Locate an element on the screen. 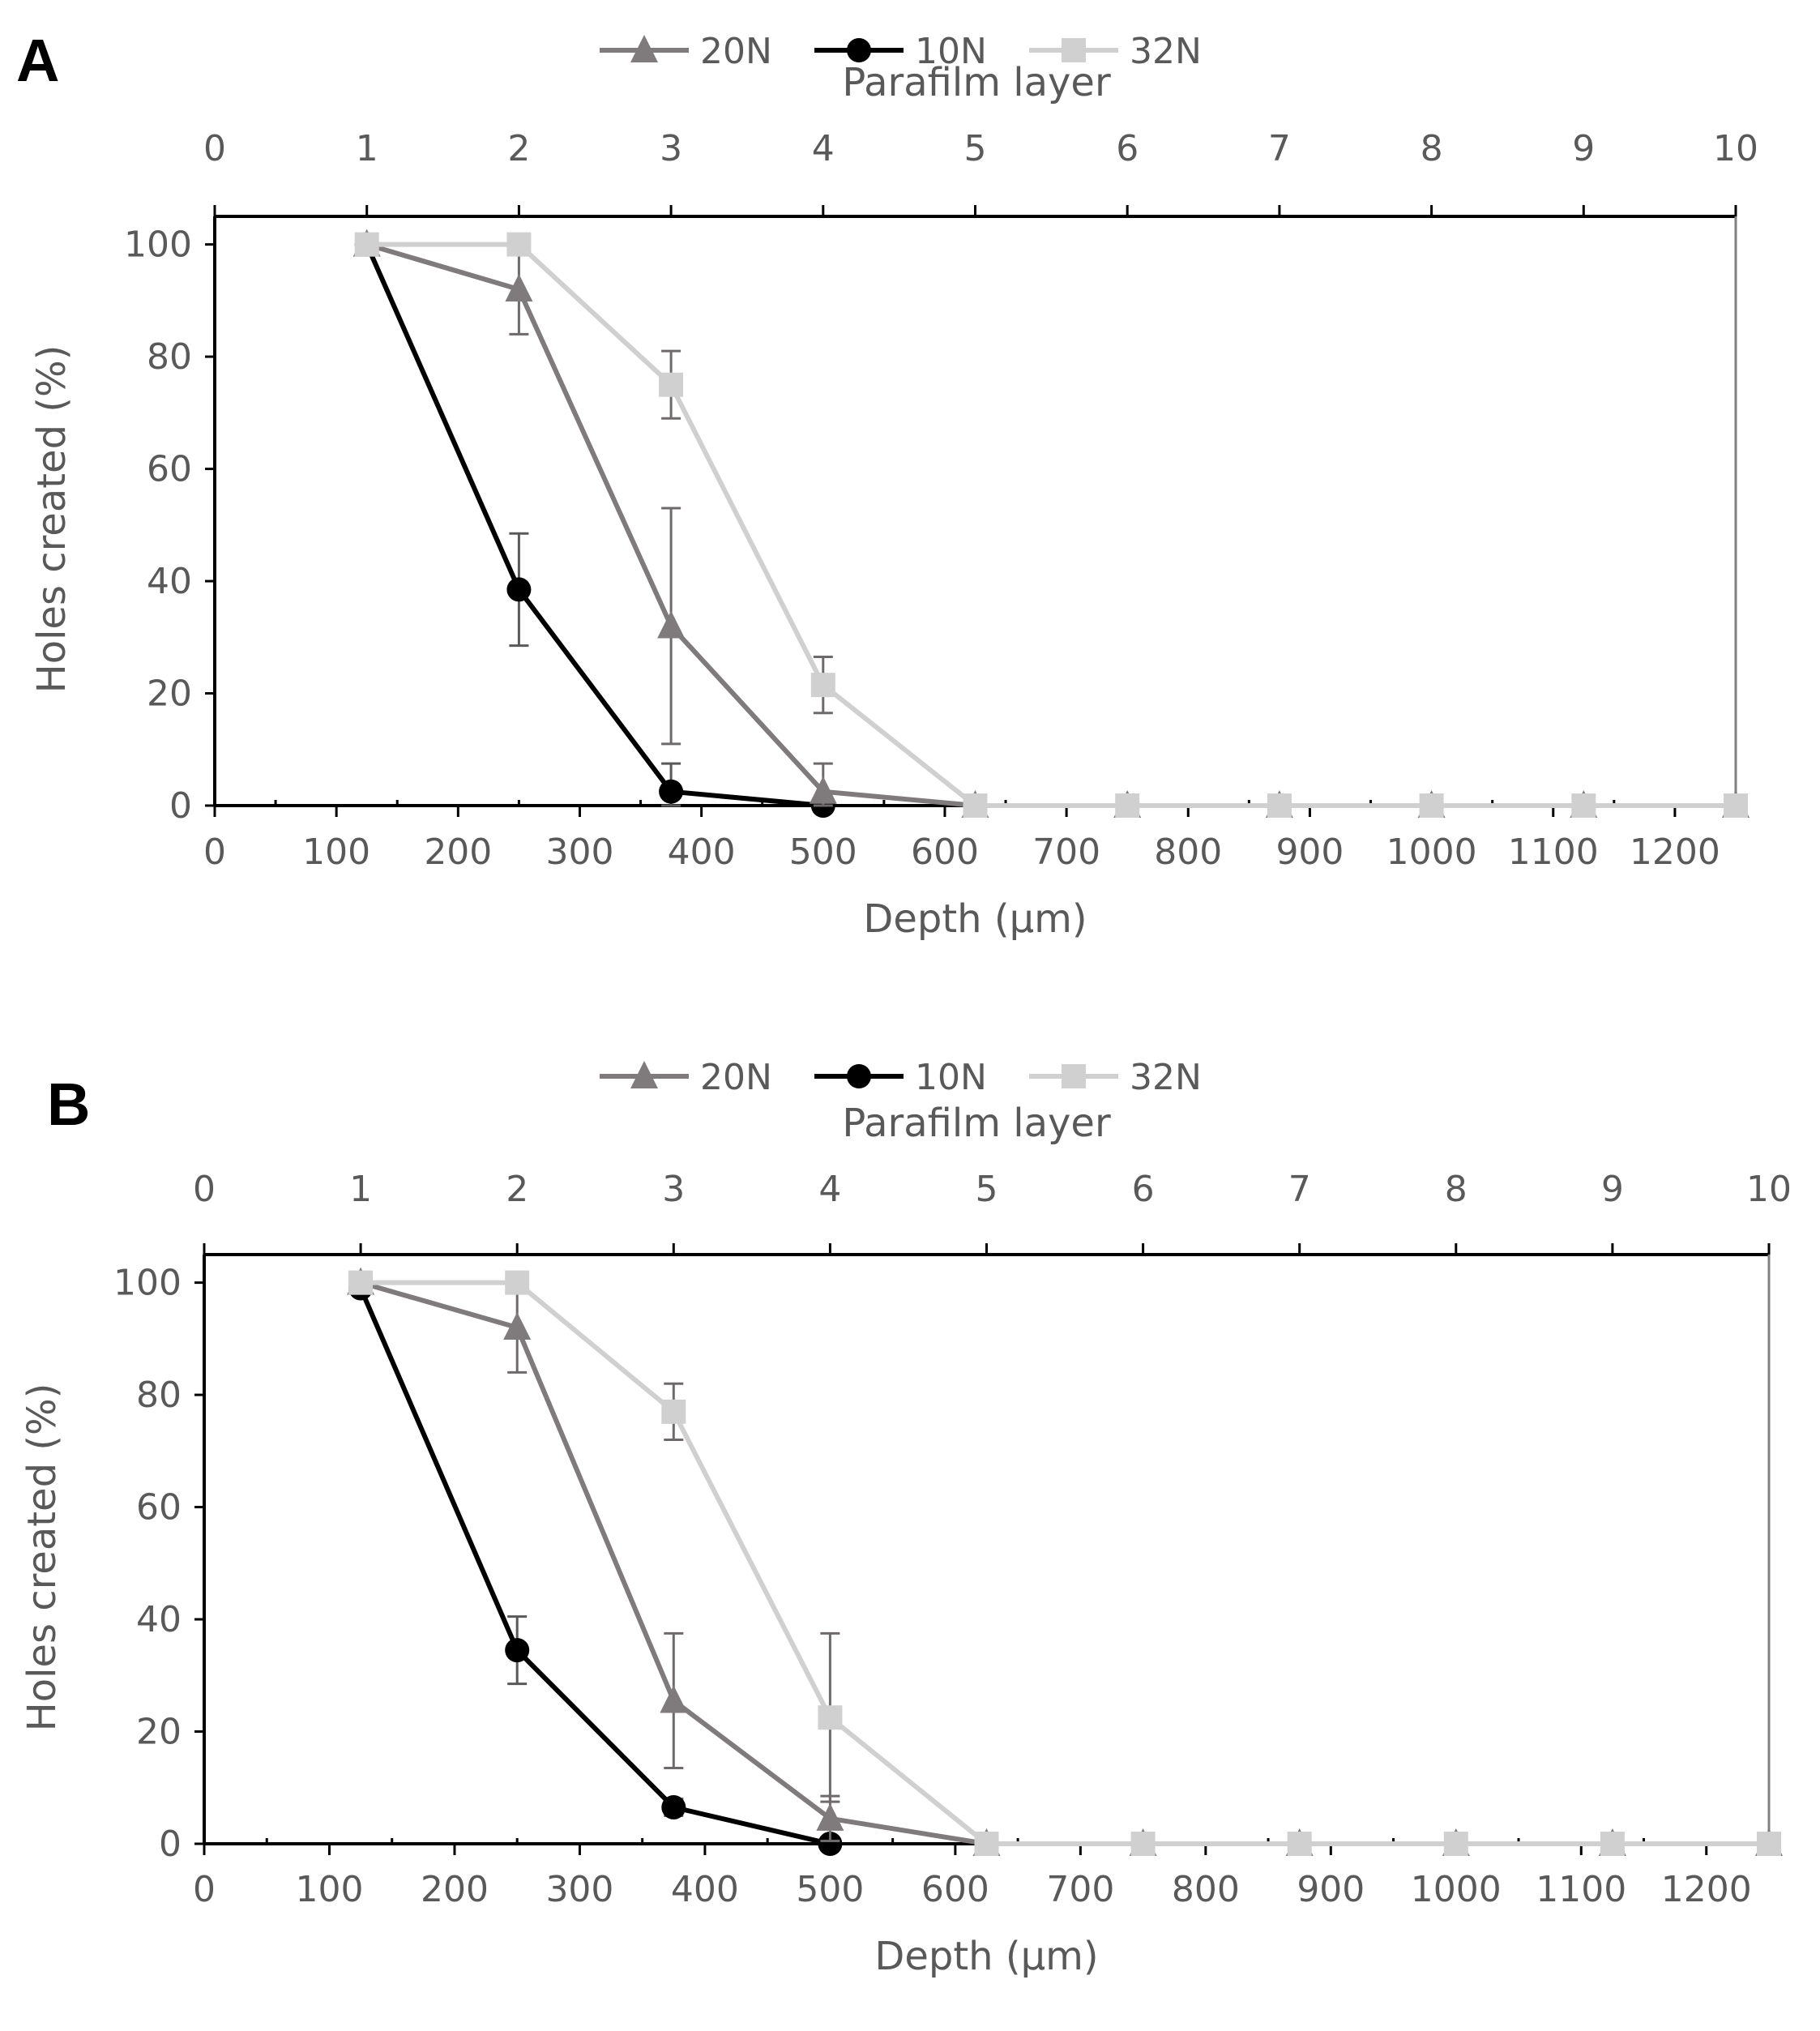  y-tick-label: 40 is located at coordinates (170, 581).